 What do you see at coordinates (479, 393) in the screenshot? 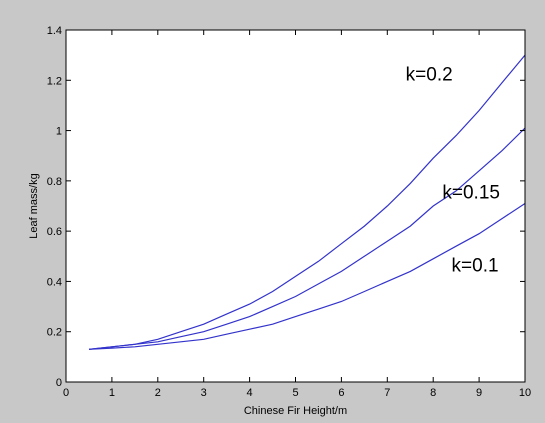
I see `x-tick-label: 9` at bounding box center [479, 393].